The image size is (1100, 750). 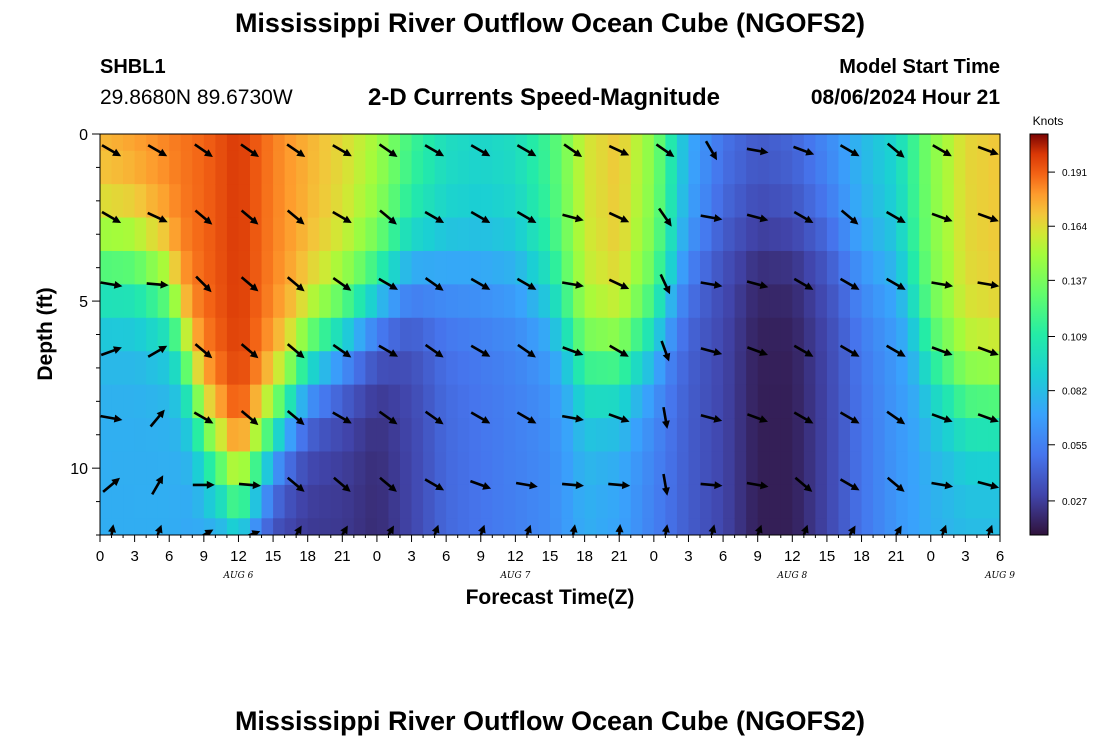 What do you see at coordinates (342, 556) in the screenshot?
I see `x-tick-label: 21` at bounding box center [342, 556].